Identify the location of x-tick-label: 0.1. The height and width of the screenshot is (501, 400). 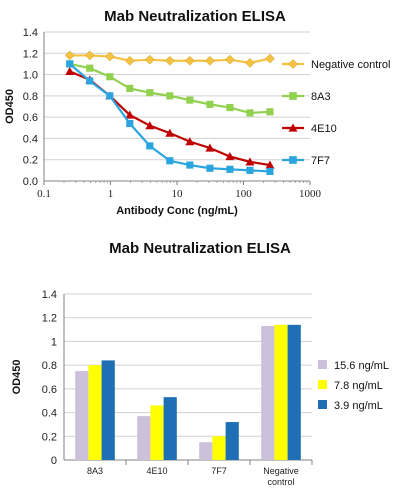
(44, 194).